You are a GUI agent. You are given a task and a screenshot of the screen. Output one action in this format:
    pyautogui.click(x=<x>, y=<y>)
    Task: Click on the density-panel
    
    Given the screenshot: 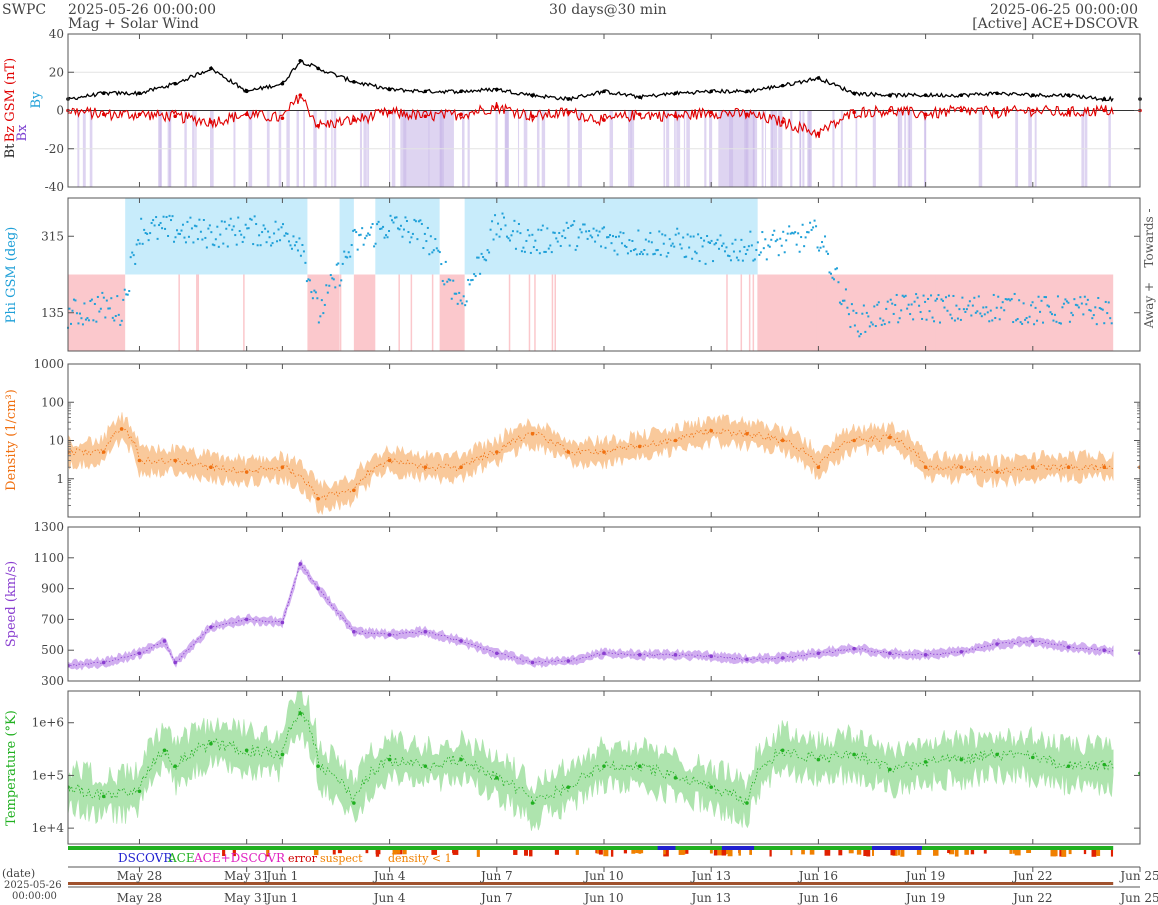 What is the action you would take?
    pyautogui.click(x=604, y=463)
    